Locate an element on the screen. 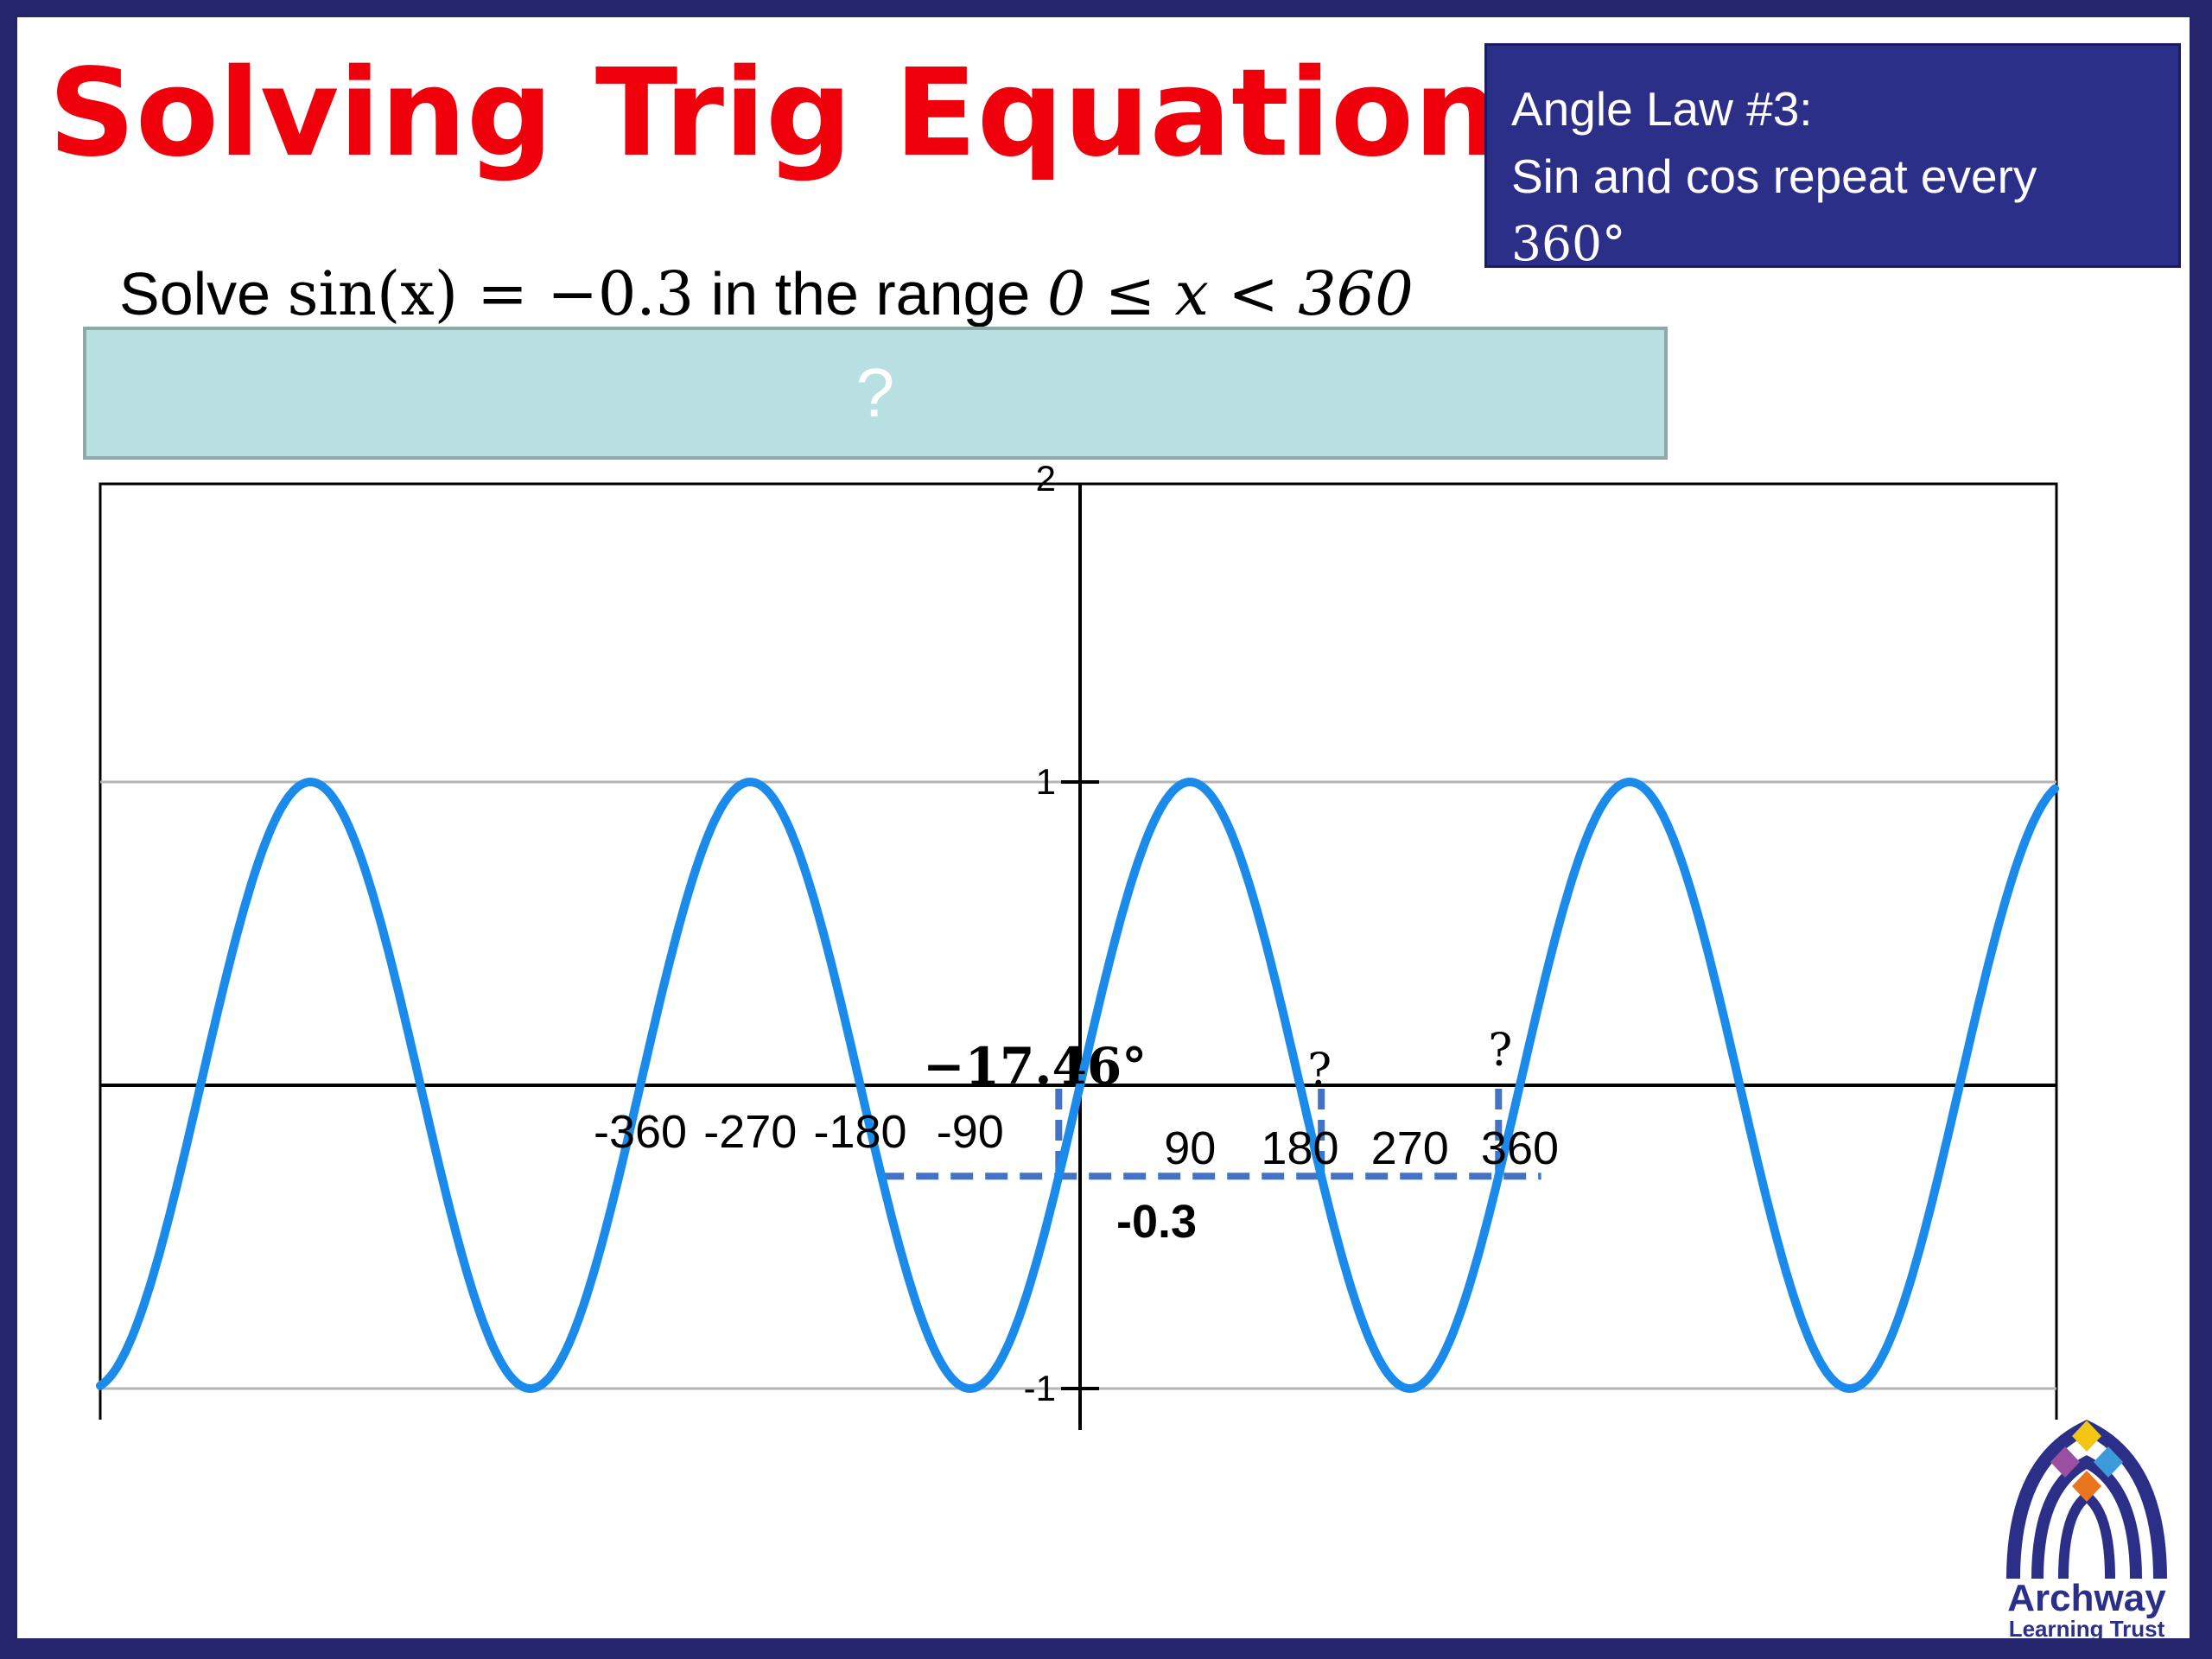  angle-law-heading: Angle Law #3: is located at coordinates (1662, 109).